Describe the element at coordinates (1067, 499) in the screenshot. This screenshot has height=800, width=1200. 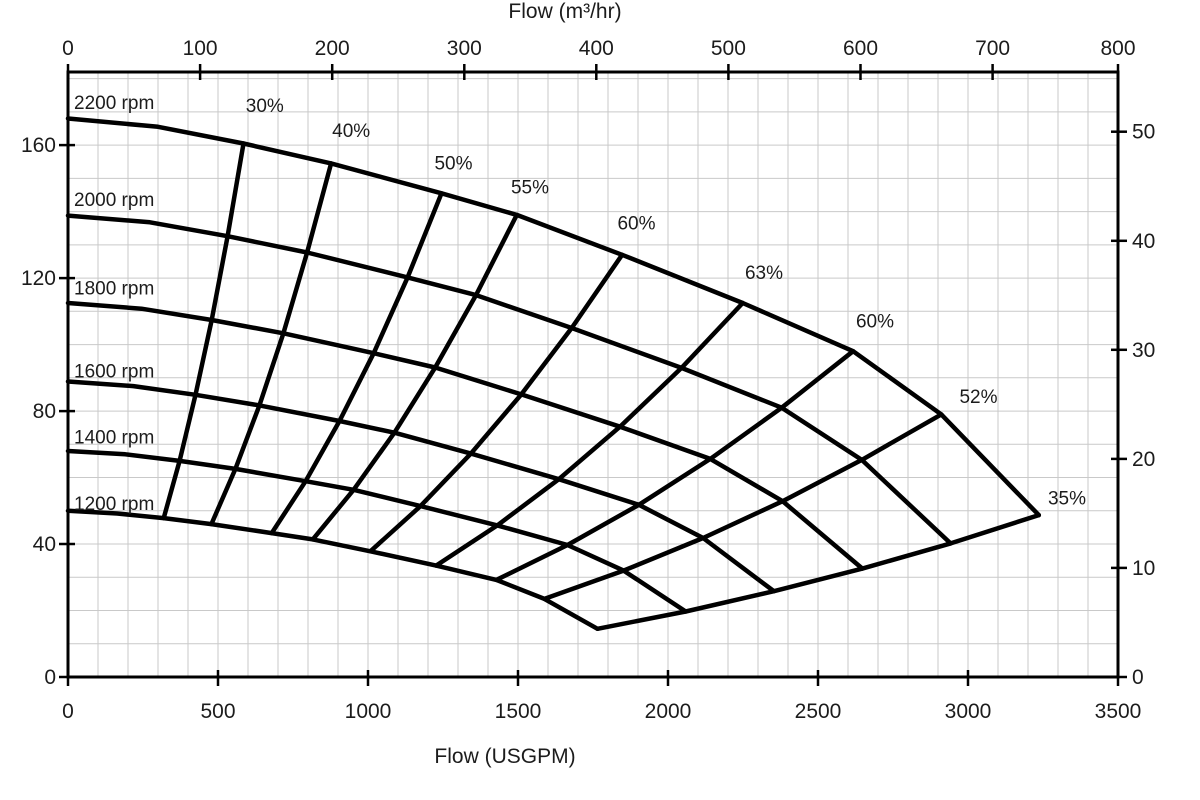
I see `runout-label-35%: 35%` at that location.